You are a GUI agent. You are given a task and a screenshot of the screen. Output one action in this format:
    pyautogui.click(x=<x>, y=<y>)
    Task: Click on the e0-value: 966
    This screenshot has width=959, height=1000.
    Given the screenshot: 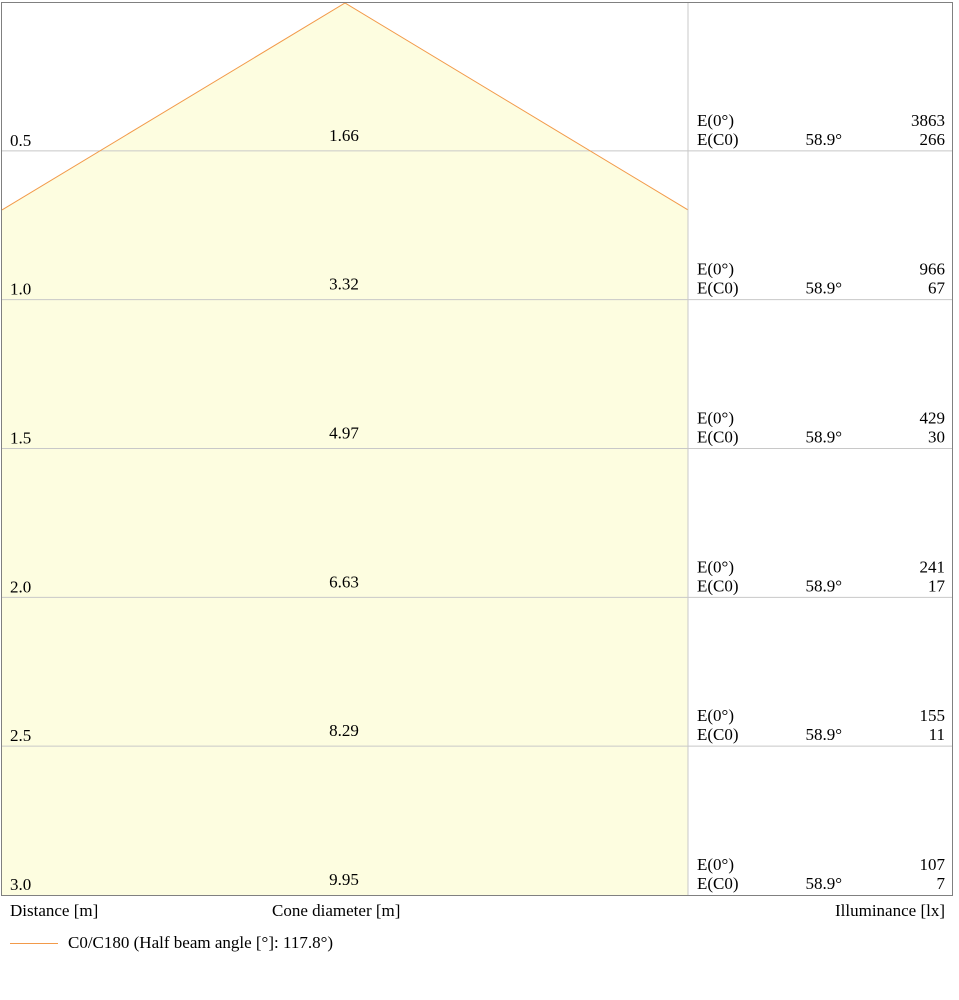 What is the action you would take?
    pyautogui.click(x=933, y=269)
    